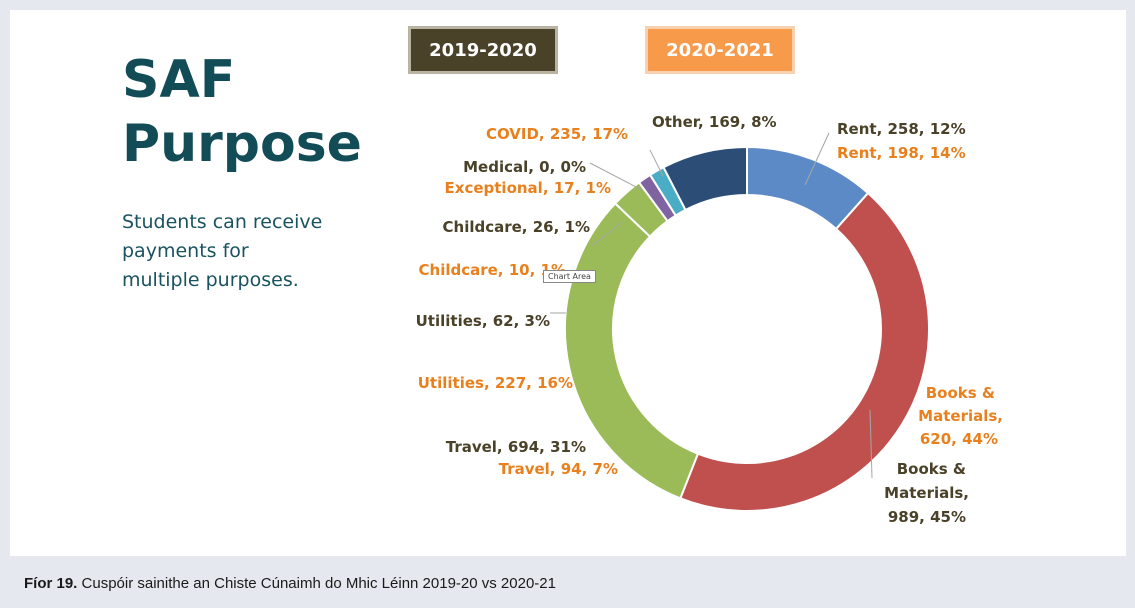  Describe the element at coordinates (242, 112) in the screenshot. I see `page-title: SAF Purpose` at that location.